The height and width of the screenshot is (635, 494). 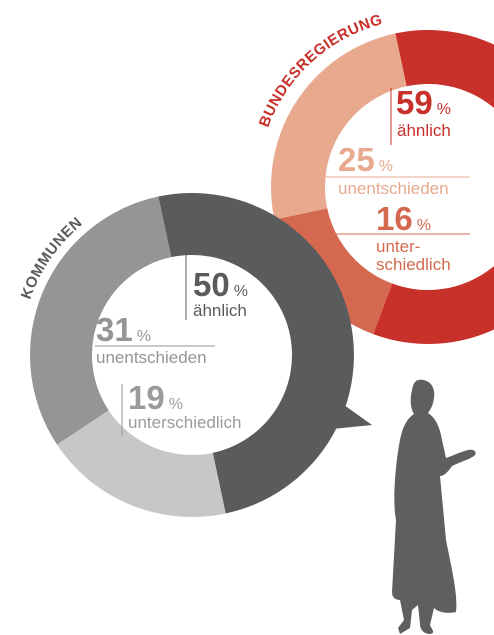 What do you see at coordinates (414, 102) in the screenshot?
I see `value-number: 59` at bounding box center [414, 102].